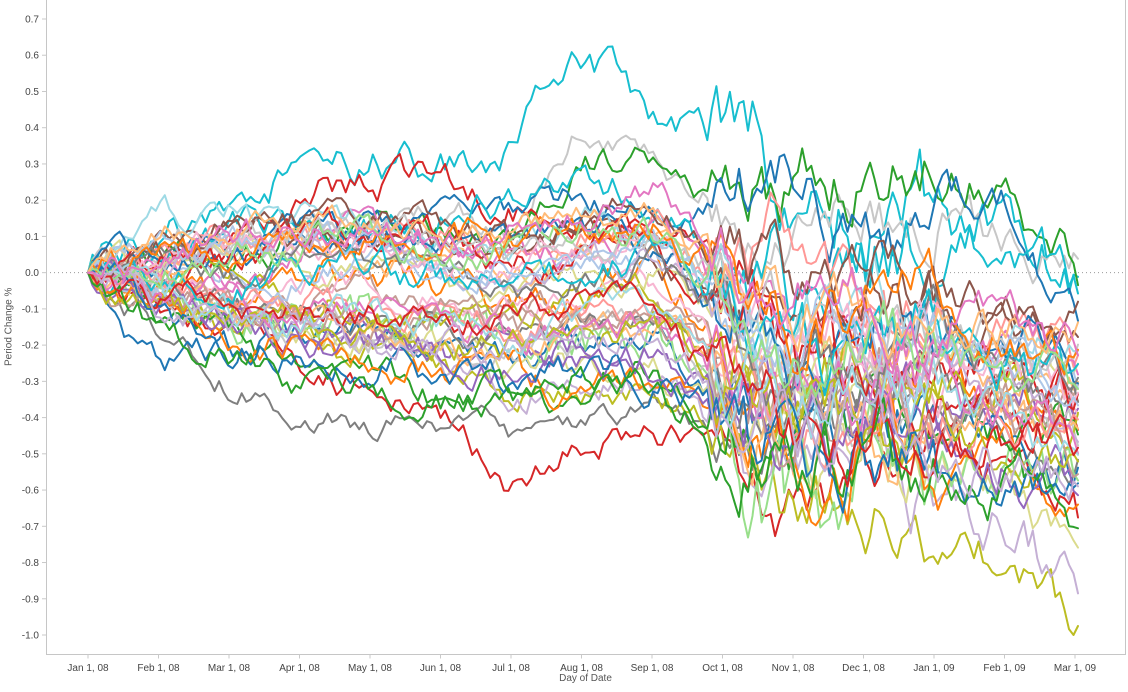  Describe the element at coordinates (722, 668) in the screenshot. I see `x-tick-label: Oct 1, 08` at that location.